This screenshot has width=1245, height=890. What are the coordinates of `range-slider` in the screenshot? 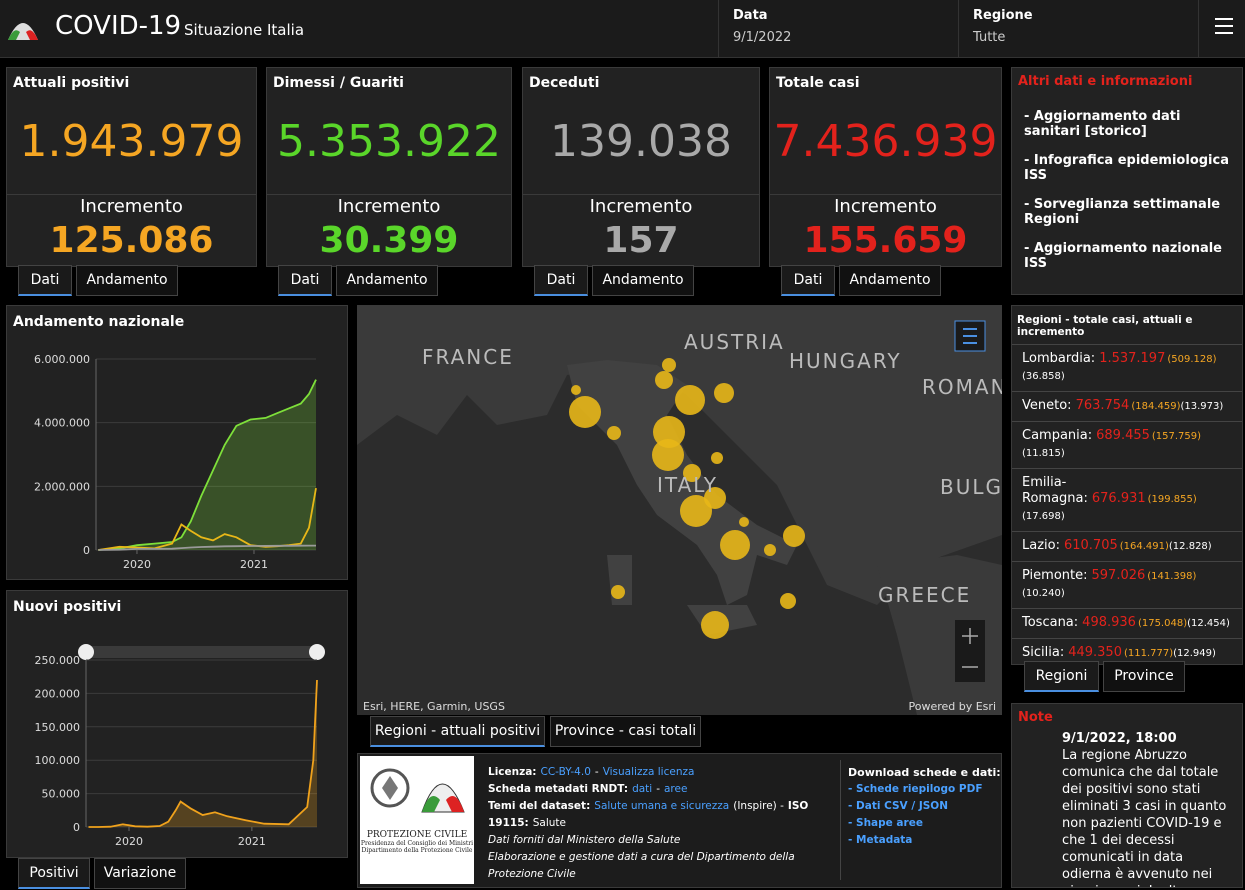 It's located at (201, 652).